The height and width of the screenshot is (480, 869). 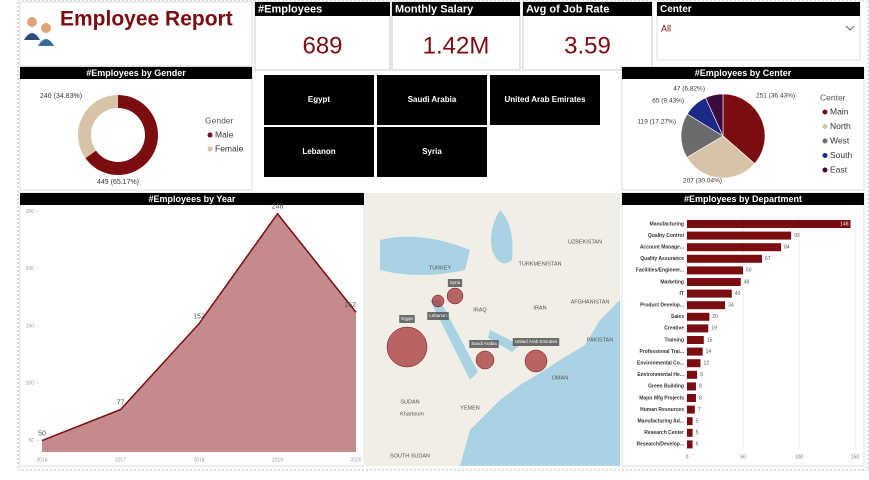 What do you see at coordinates (219, 120) in the screenshot?
I see `legend-title: Gender` at bounding box center [219, 120].